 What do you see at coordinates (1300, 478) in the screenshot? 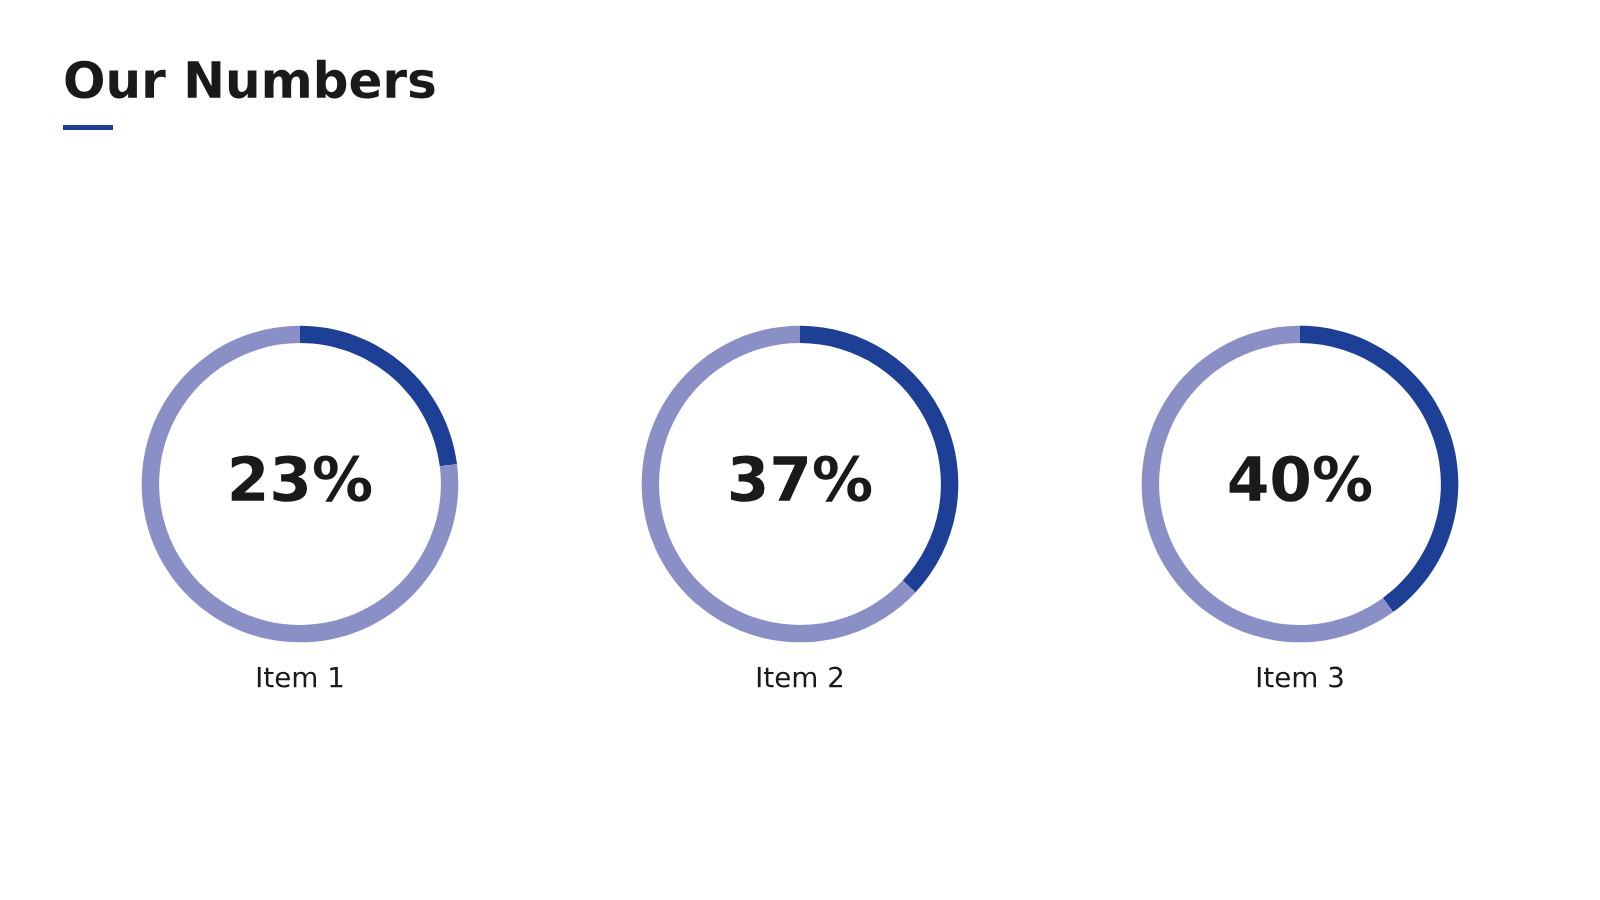
I see `data-label: 40%` at bounding box center [1300, 478].